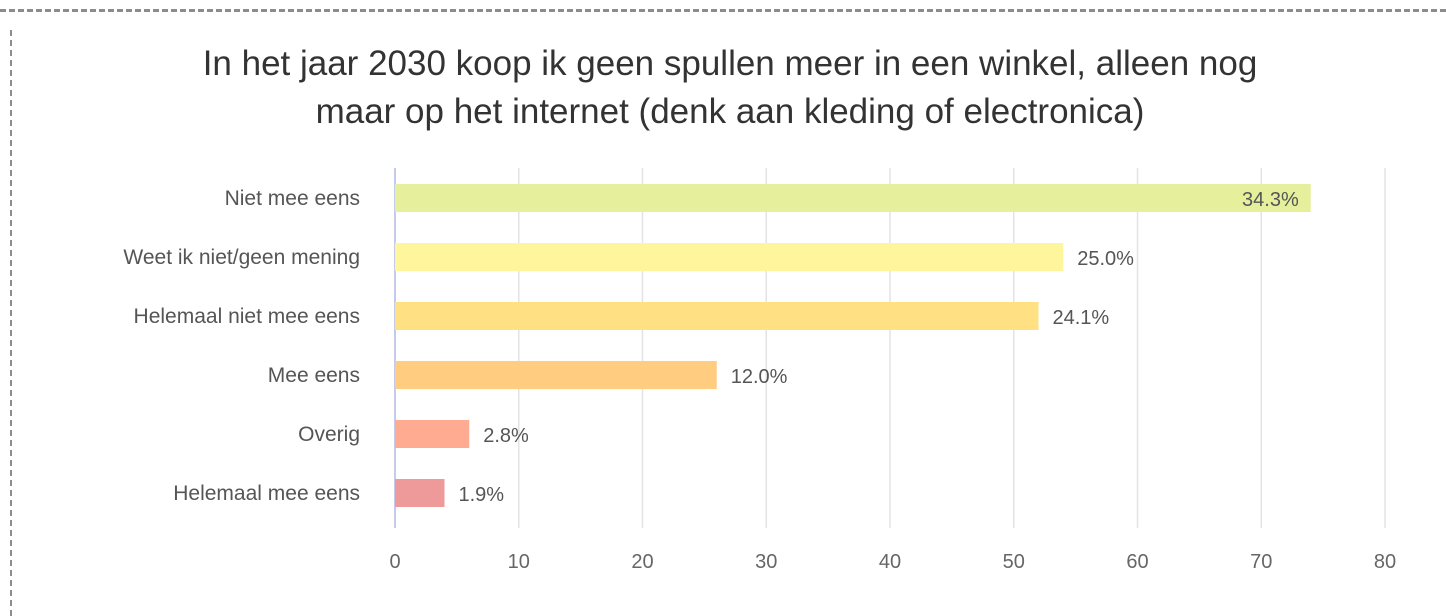 This screenshot has height=616, width=1446. Describe the element at coordinates (1385, 562) in the screenshot. I see `x-tick-label: 80` at that location.